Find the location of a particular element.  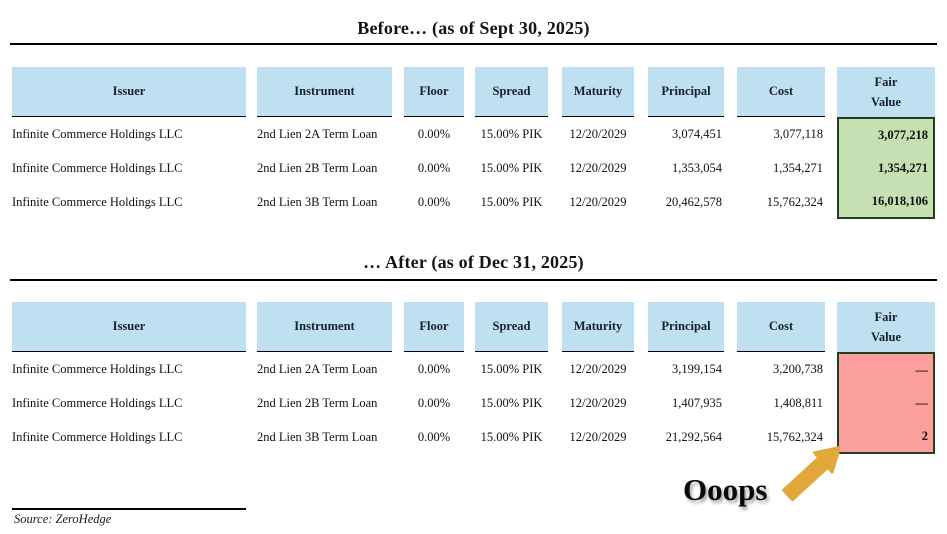

source-rule is located at coordinates (129, 509).